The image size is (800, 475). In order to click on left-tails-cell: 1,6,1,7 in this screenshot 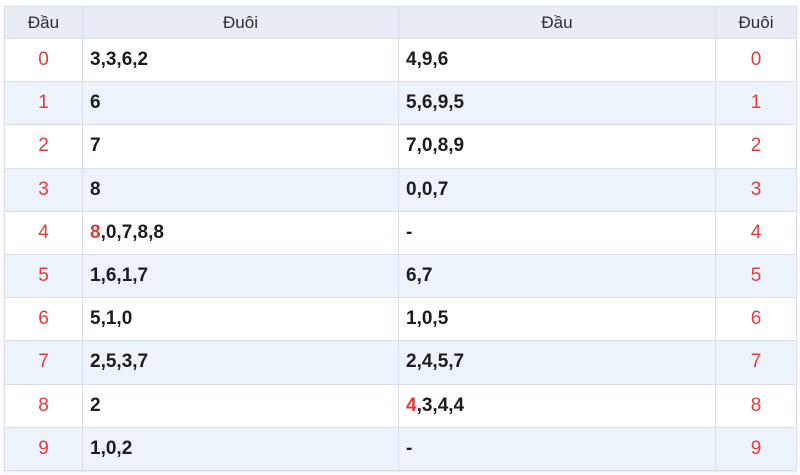, I will do `click(240, 276)`.